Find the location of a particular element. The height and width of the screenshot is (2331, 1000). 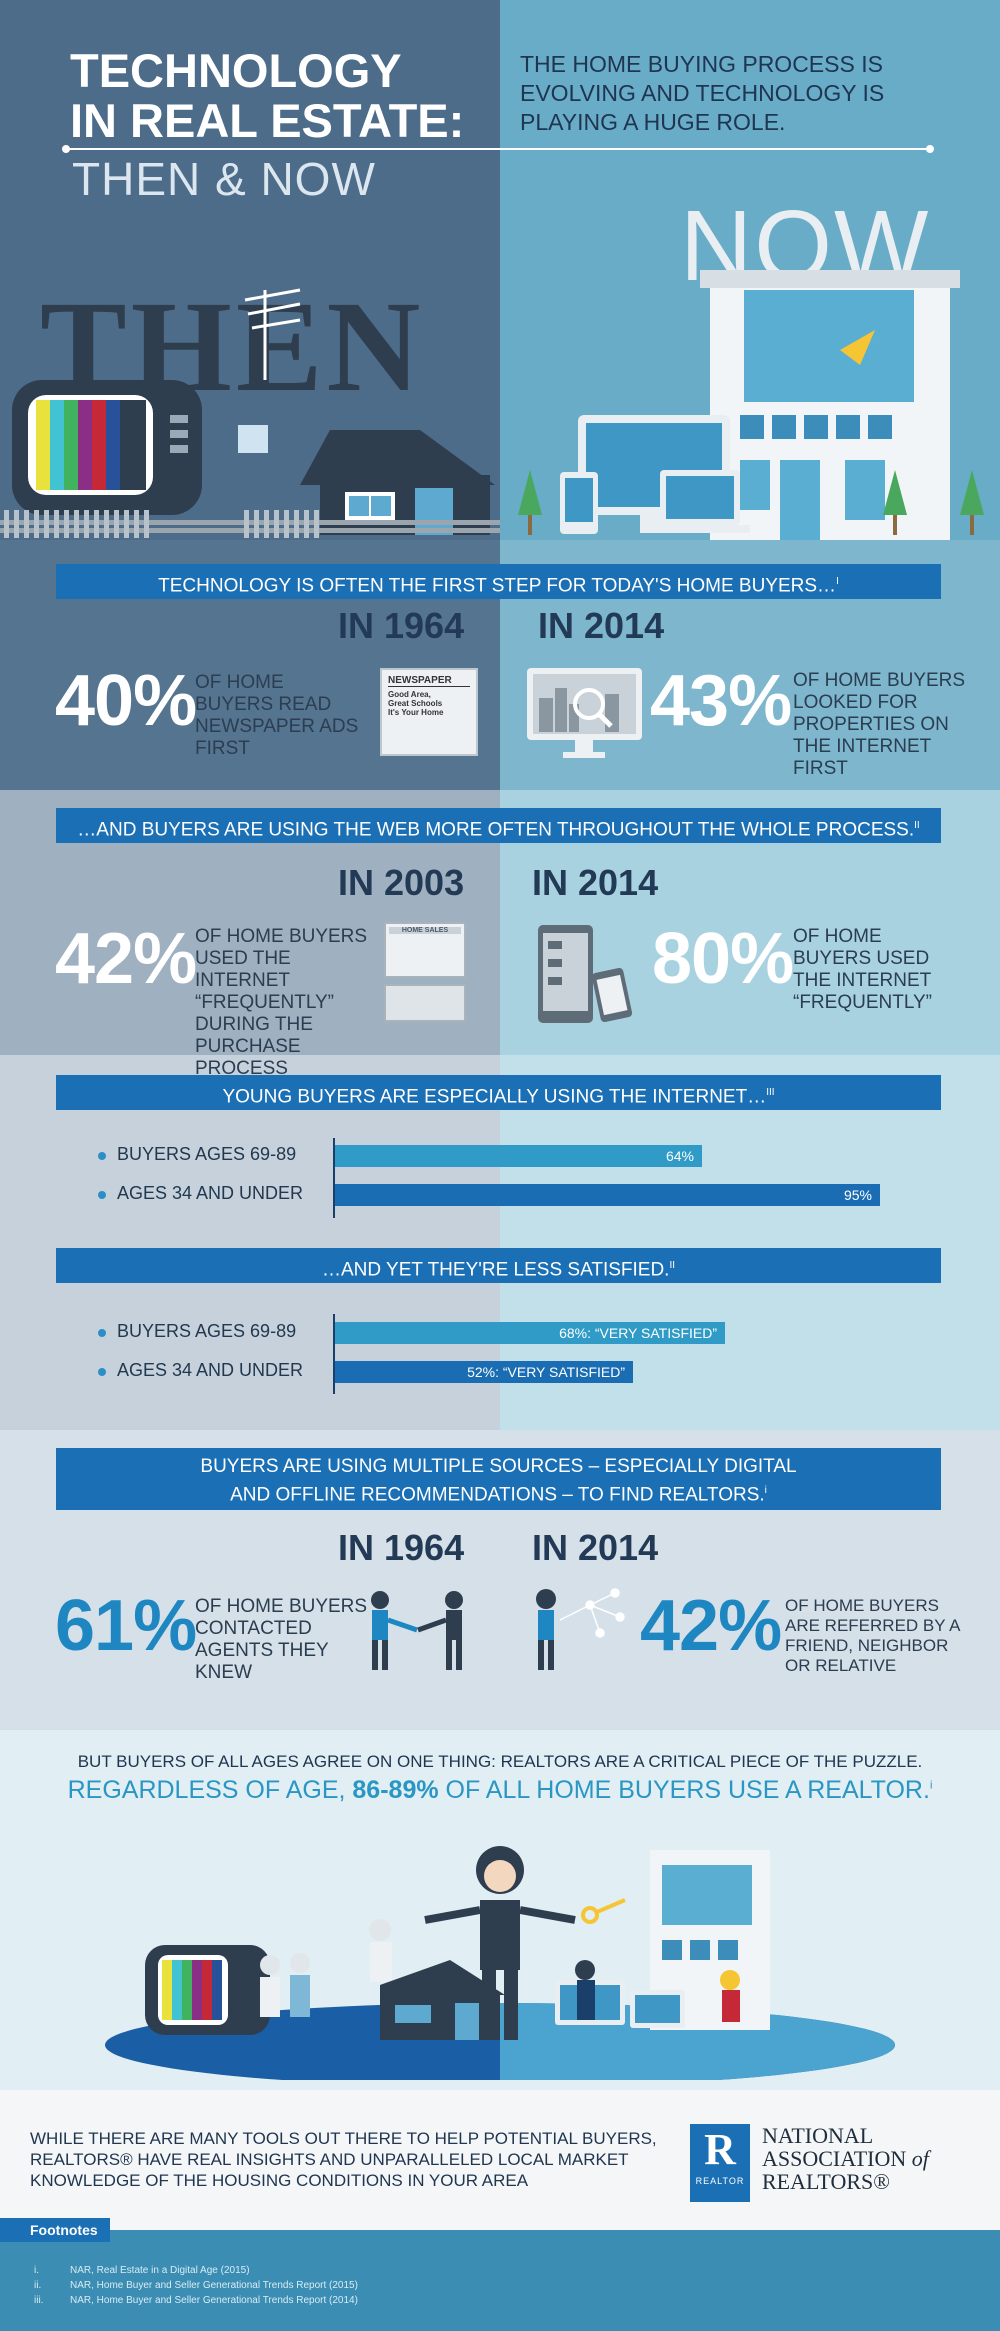

now-illustration: NOW is located at coordinates (751, 365).